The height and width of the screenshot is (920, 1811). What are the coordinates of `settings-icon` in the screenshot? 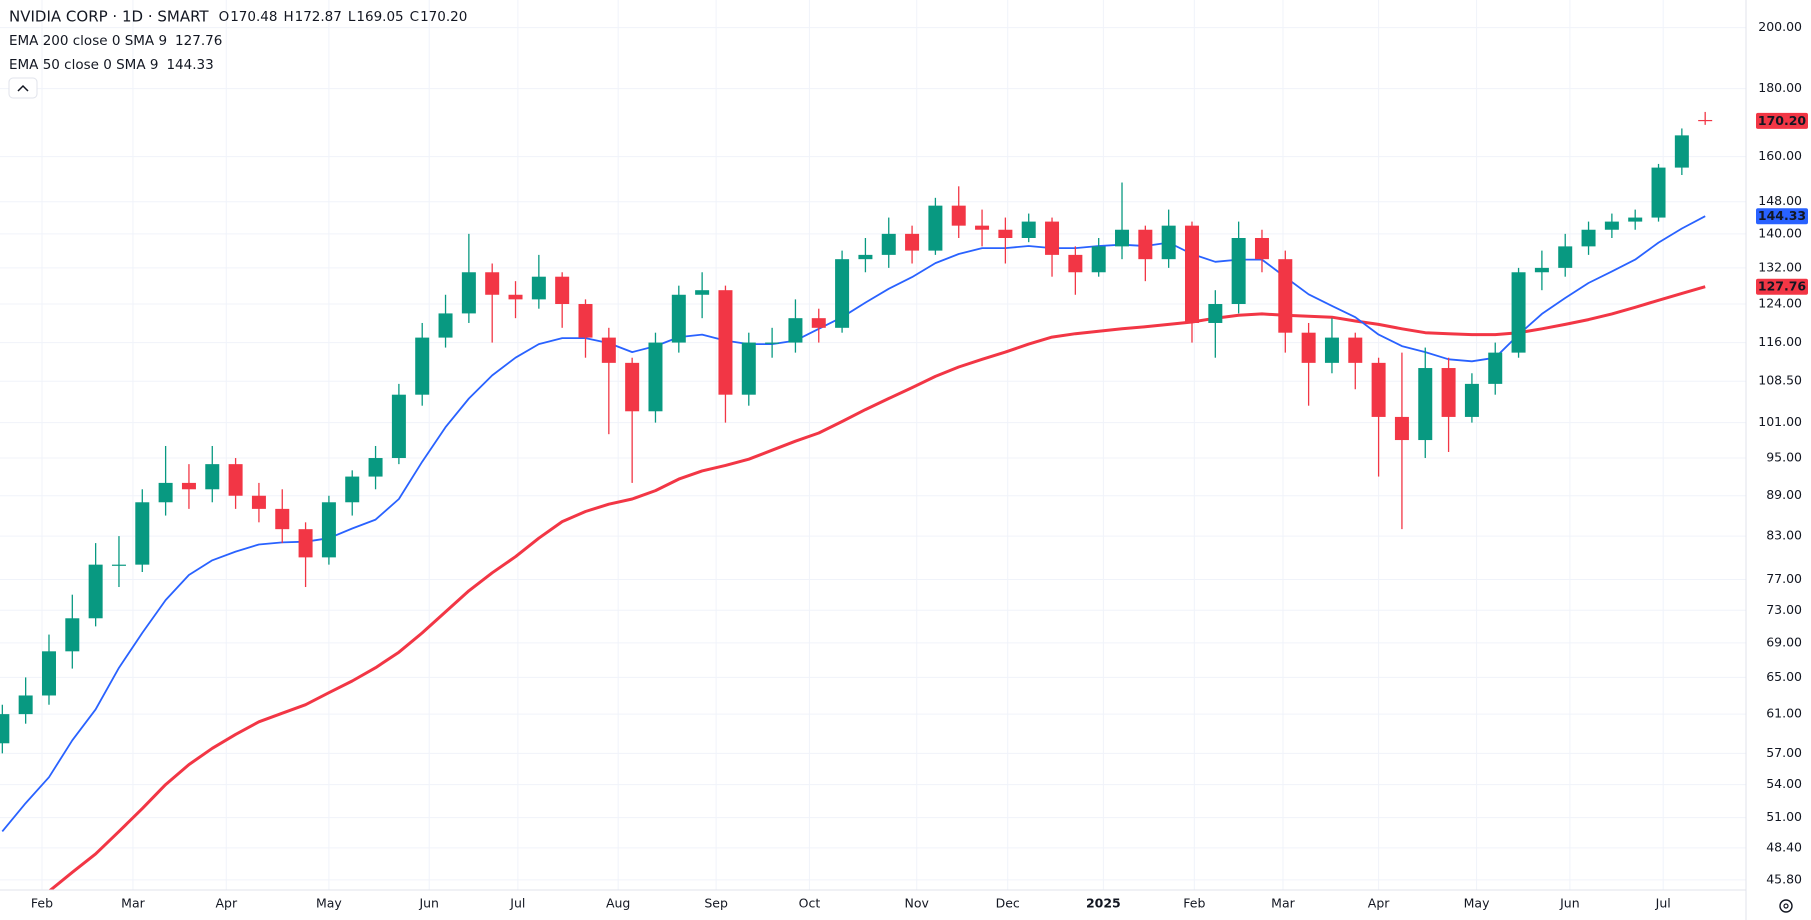 It's located at (1786, 906).